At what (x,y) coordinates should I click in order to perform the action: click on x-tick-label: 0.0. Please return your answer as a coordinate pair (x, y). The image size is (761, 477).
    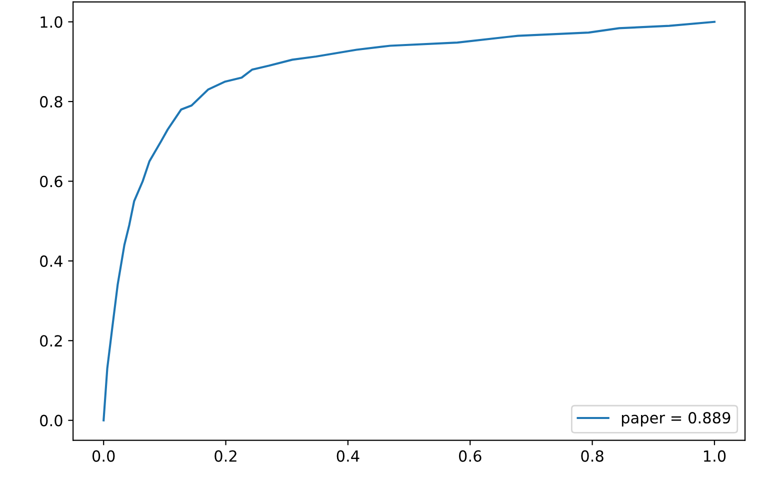
    Looking at the image, I should click on (103, 456).